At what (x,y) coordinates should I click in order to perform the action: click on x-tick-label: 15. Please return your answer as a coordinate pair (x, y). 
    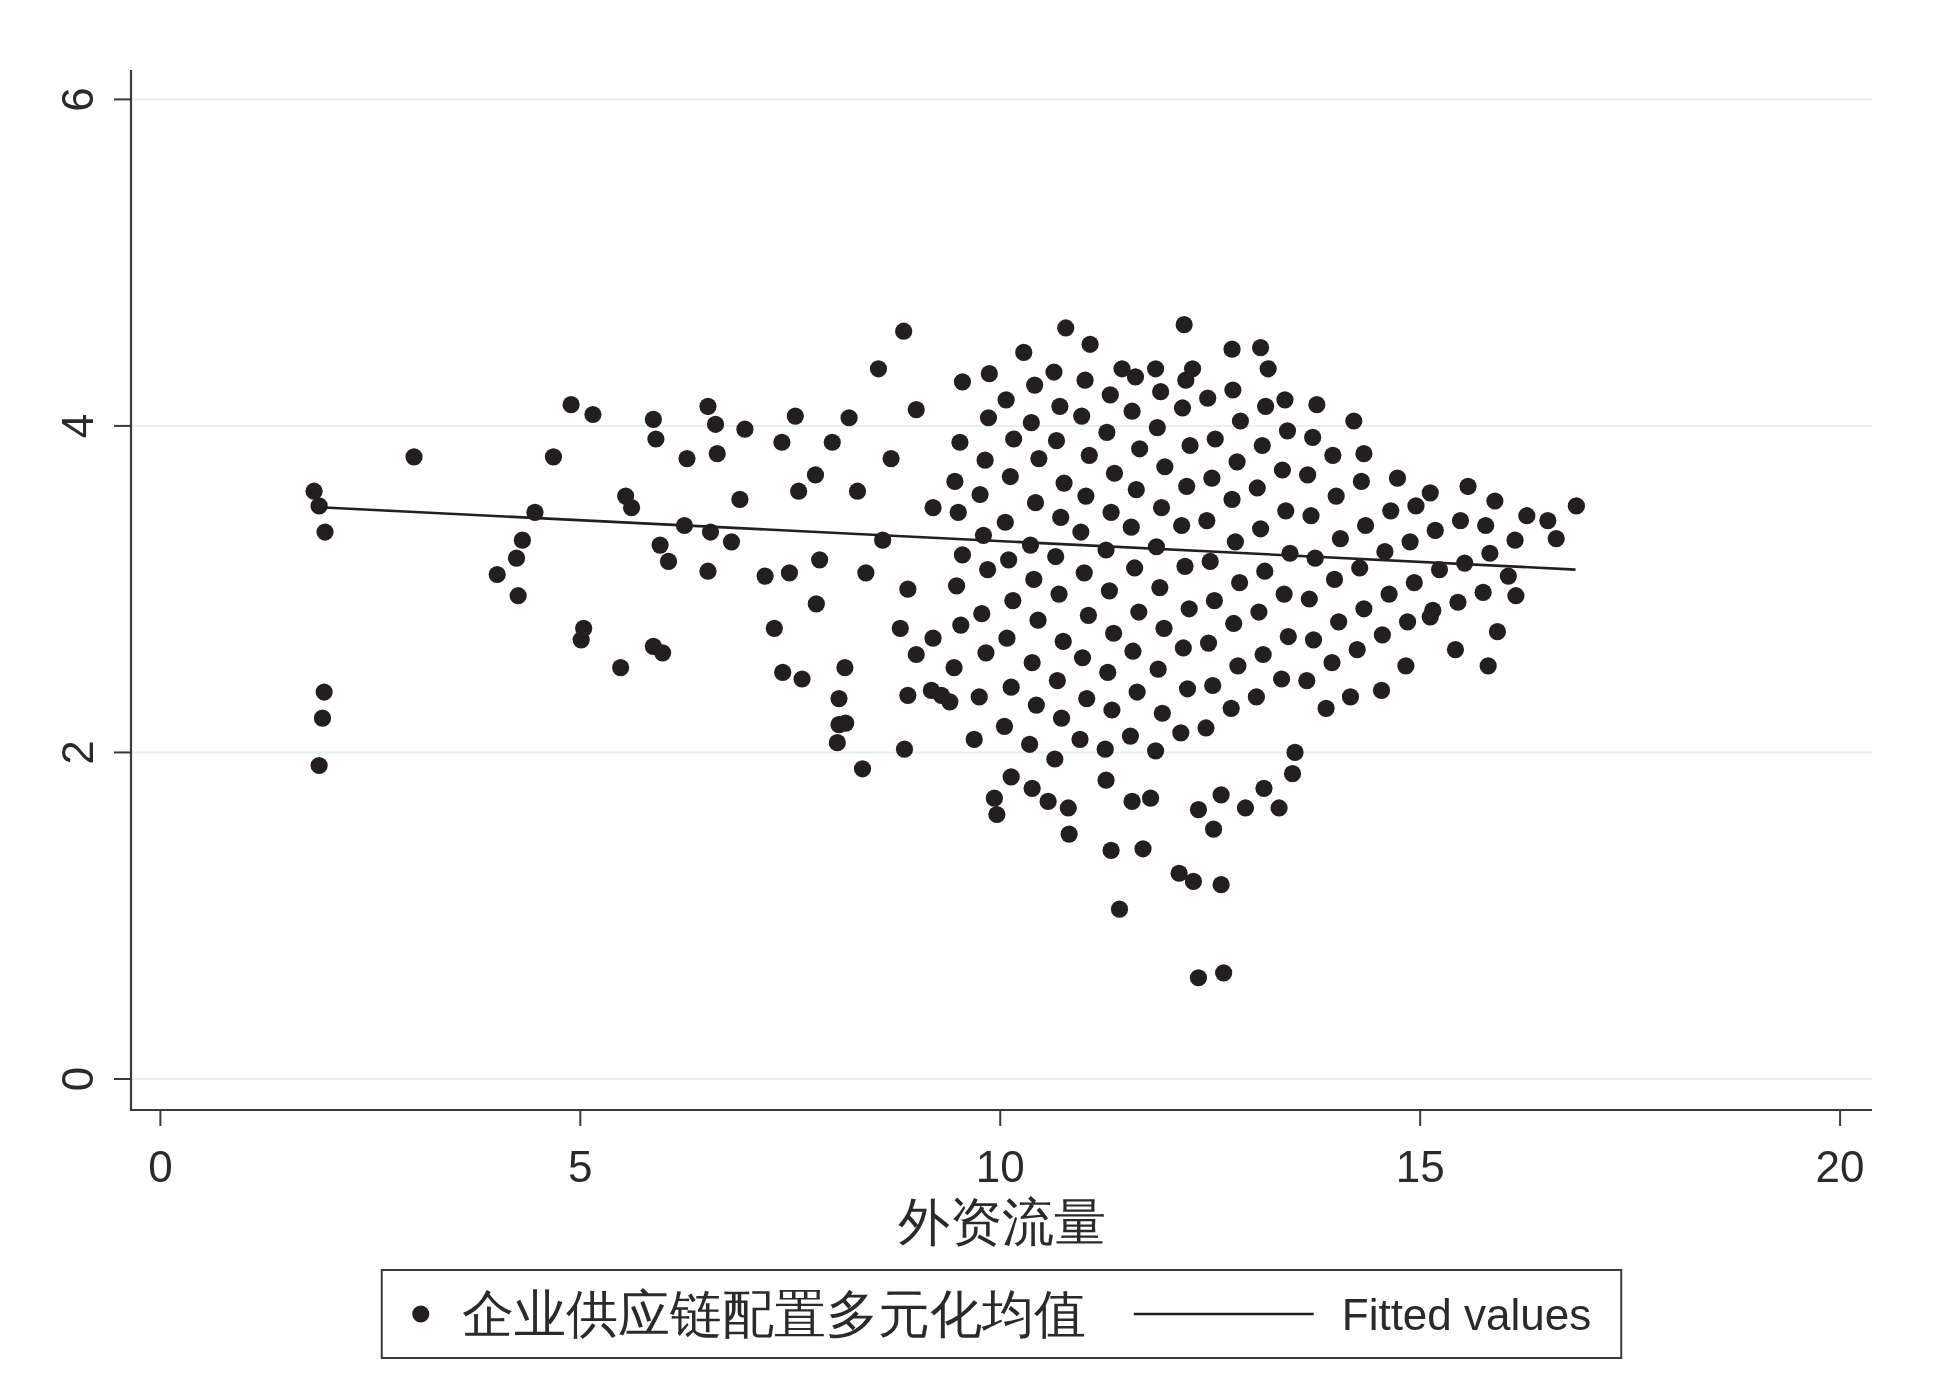
    Looking at the image, I should click on (1420, 1166).